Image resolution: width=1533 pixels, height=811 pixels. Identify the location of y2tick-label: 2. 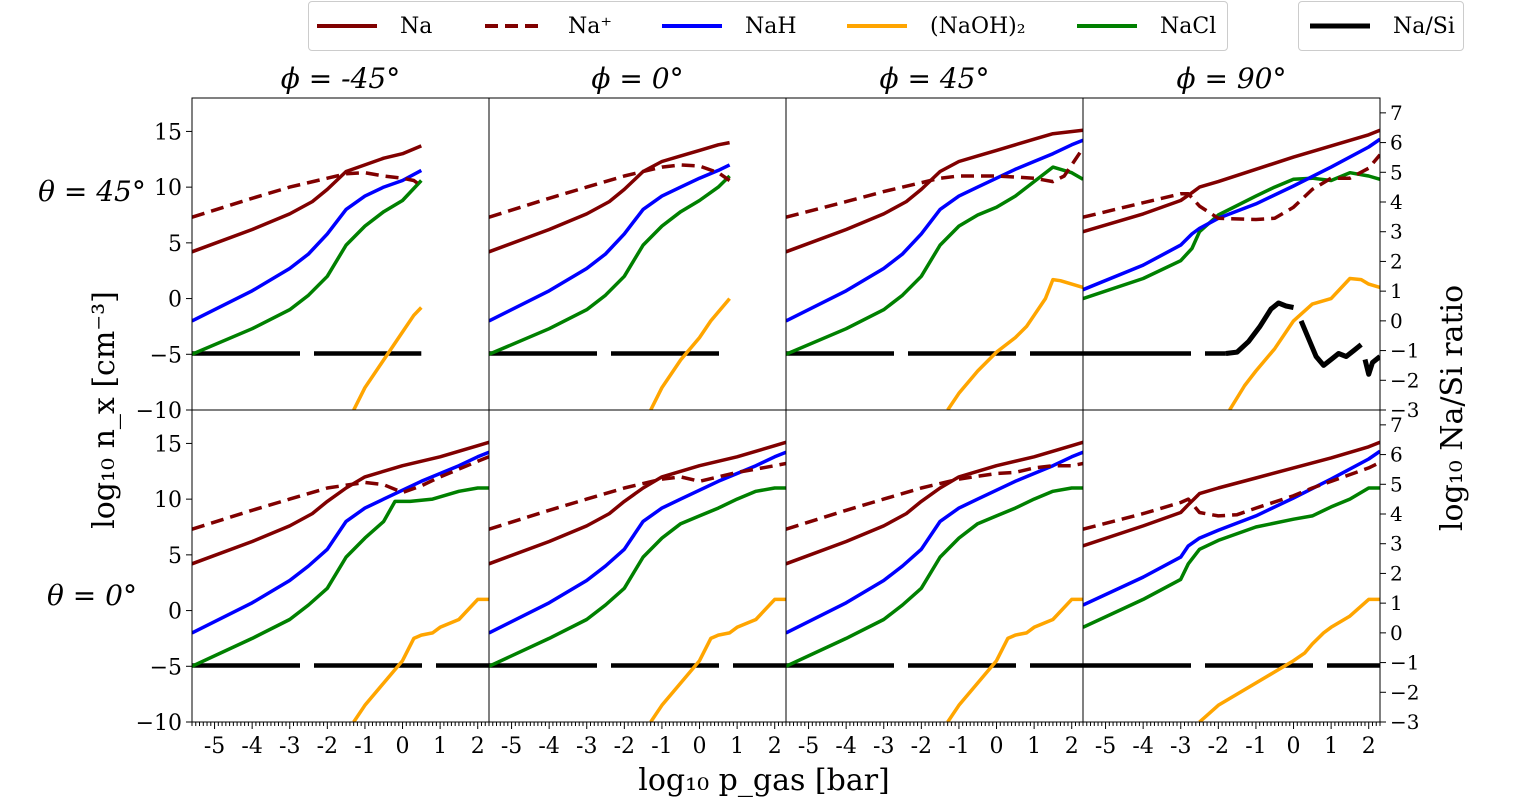
(1396, 261).